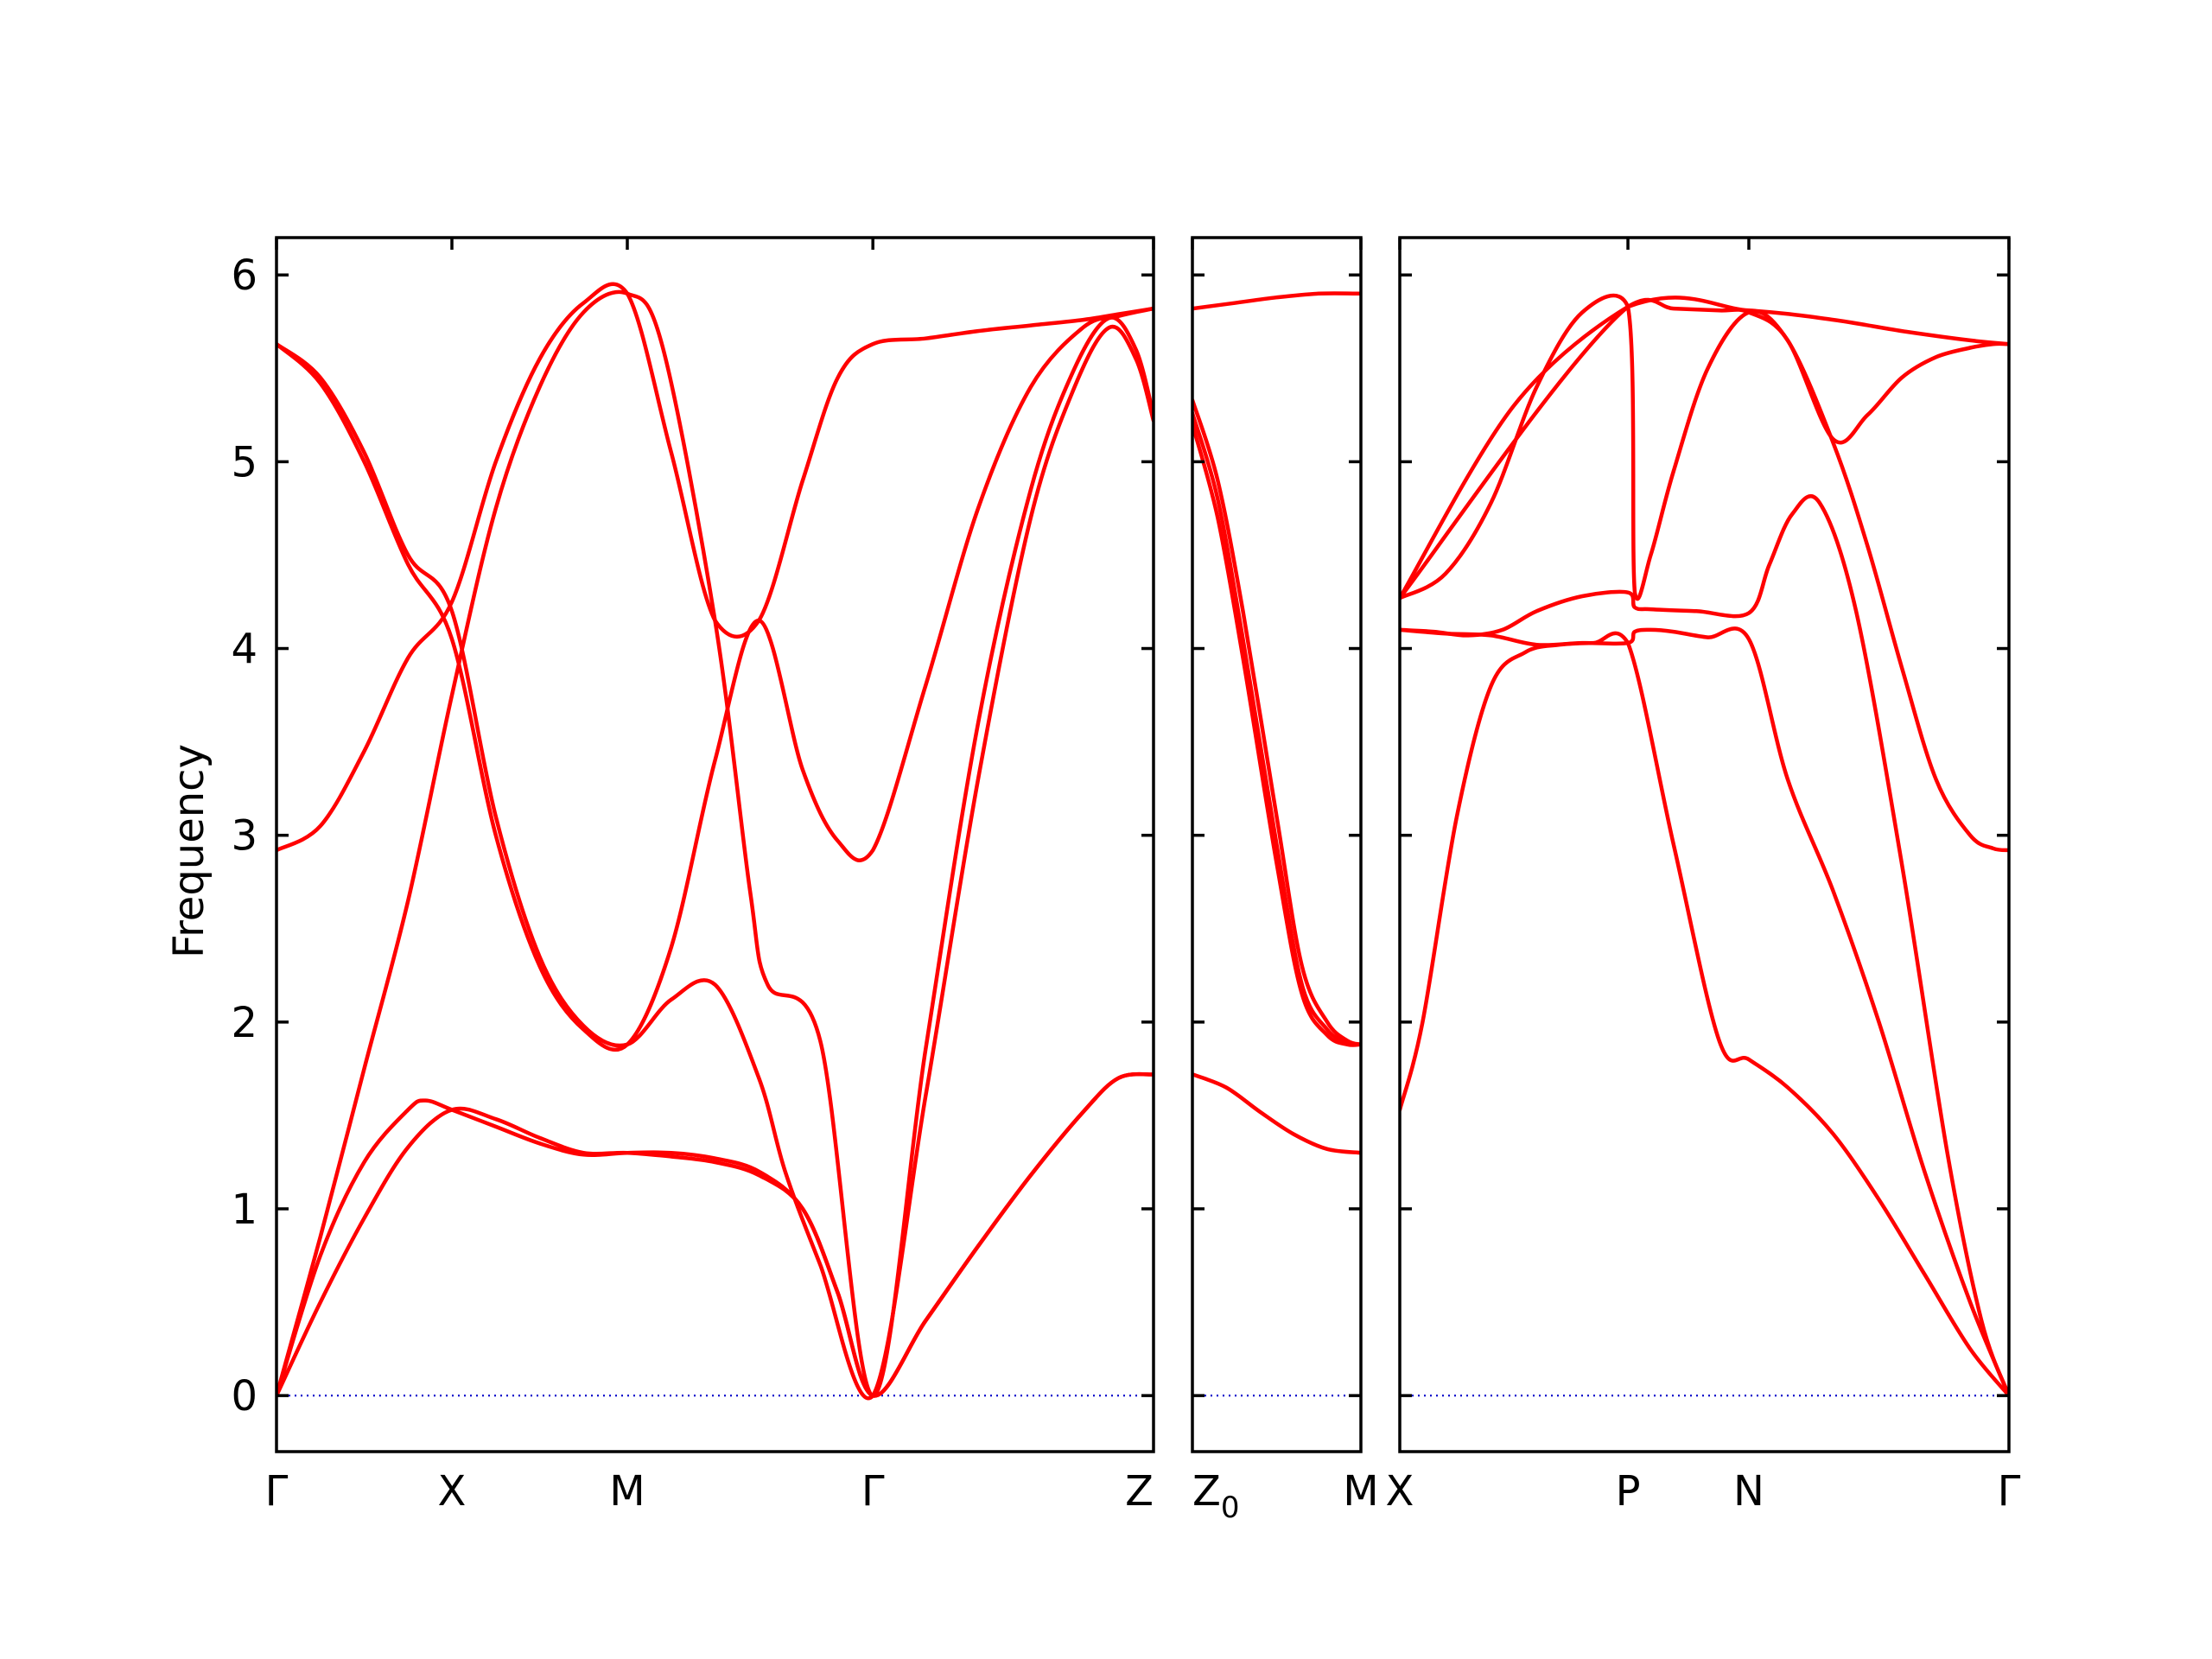  What do you see at coordinates (244, 462) in the screenshot?
I see `y-tick-label: 5` at bounding box center [244, 462].